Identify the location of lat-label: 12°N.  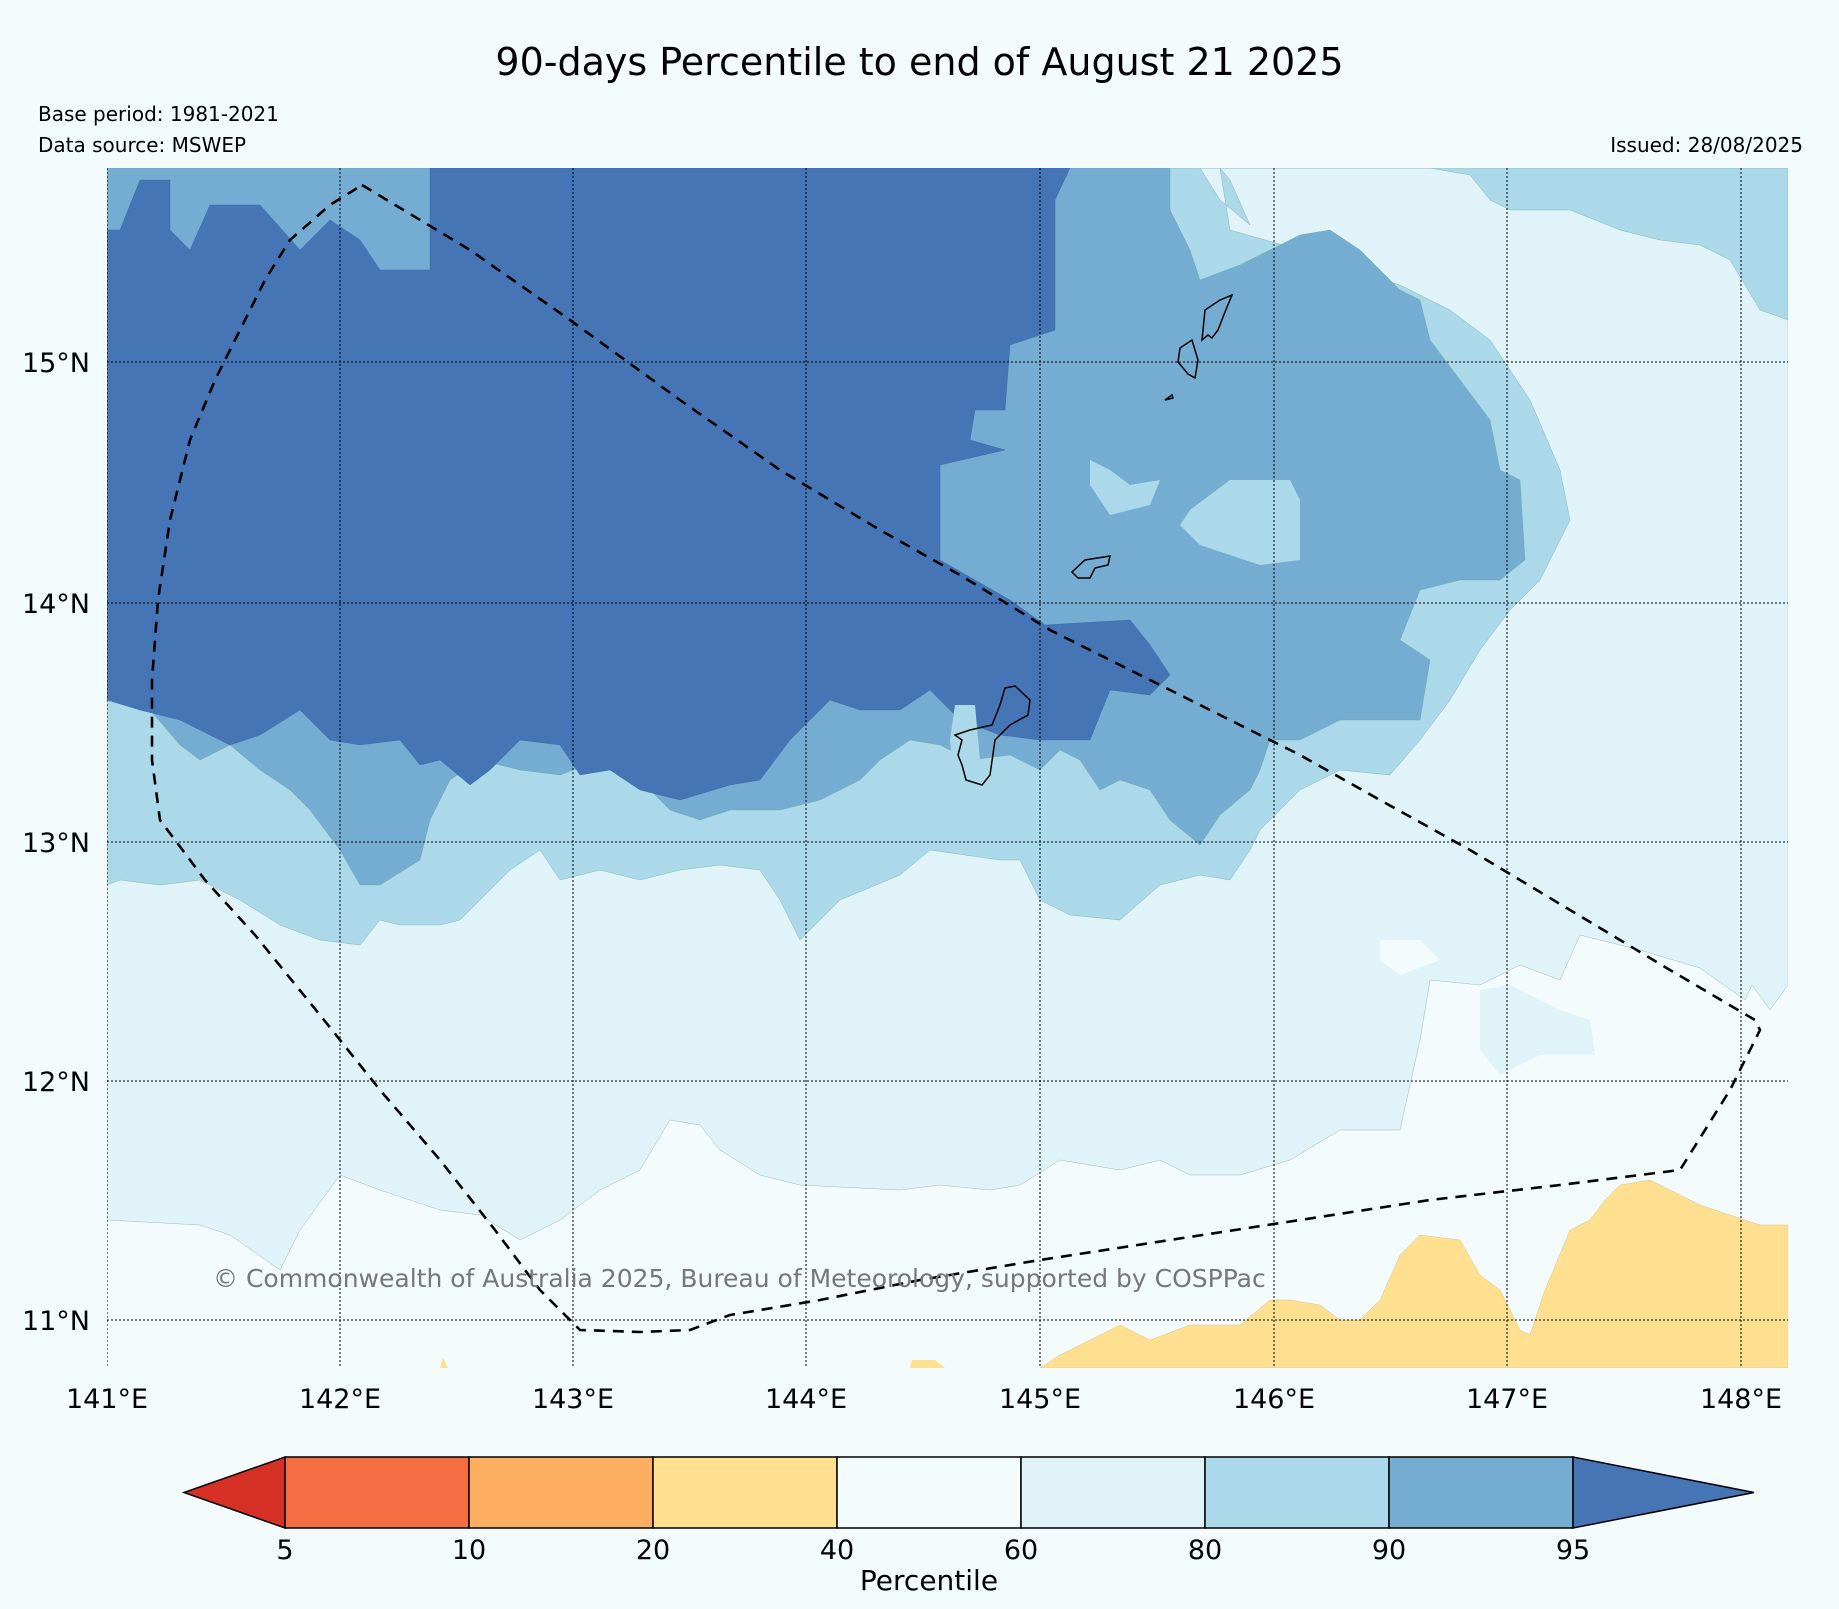
(56, 1082).